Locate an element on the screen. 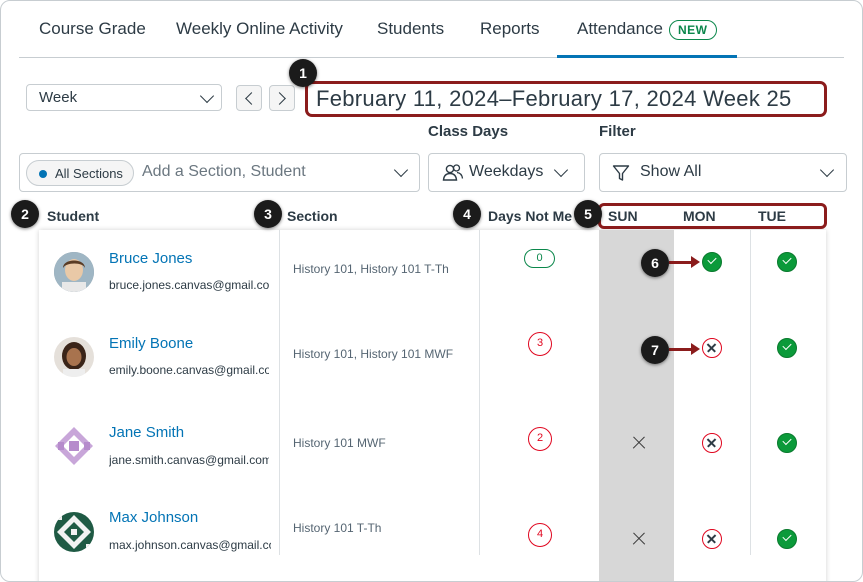 This screenshot has height=582, width=863. tab-reports: Reports is located at coordinates (510, 28).